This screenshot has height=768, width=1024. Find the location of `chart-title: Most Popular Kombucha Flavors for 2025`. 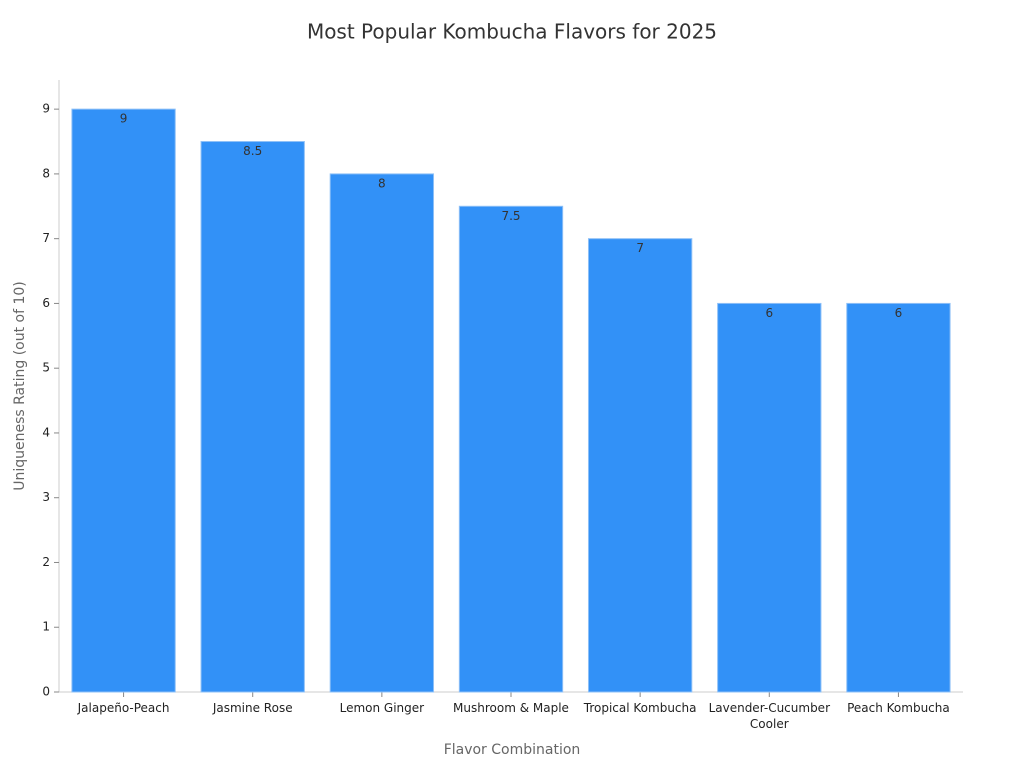

chart-title: Most Popular Kombucha Flavors for 2025 is located at coordinates (512, 32).